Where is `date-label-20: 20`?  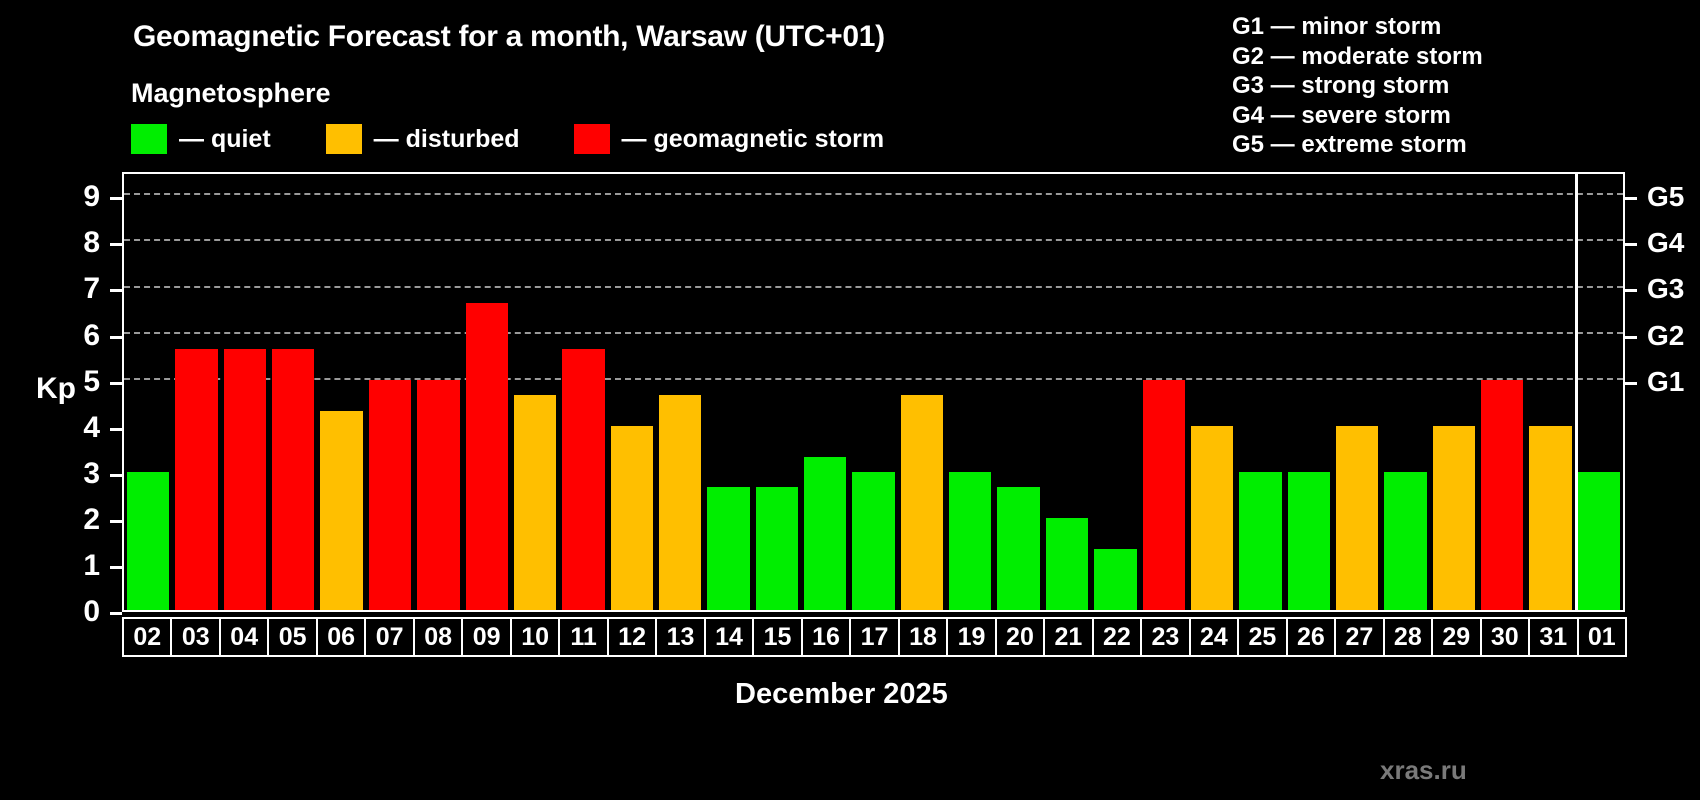 date-label-20: 20 is located at coordinates (1020, 637).